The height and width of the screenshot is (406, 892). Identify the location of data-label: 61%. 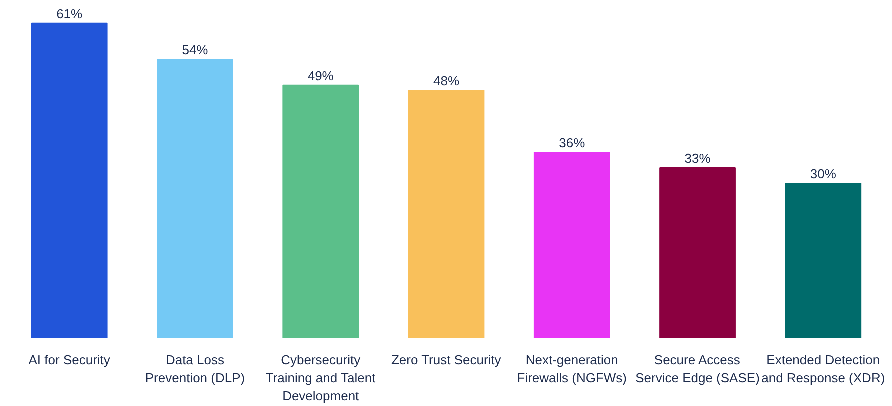
(70, 14).